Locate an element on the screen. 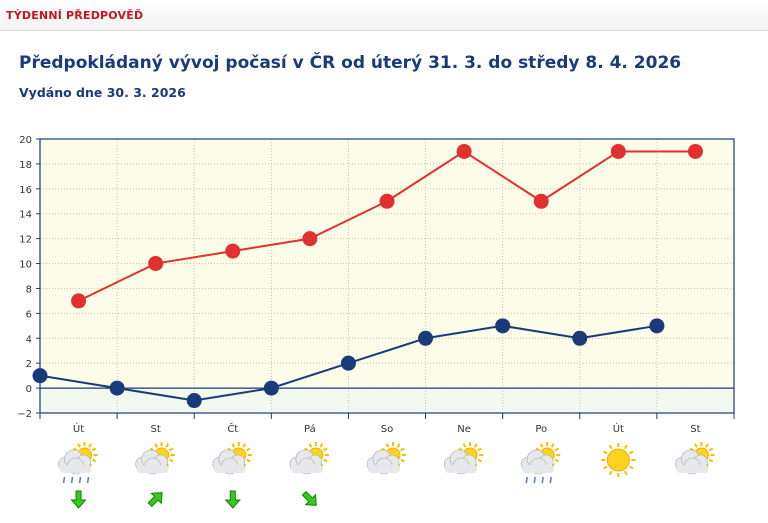 Image resolution: width=768 pixels, height=523 pixels. y-tick-label: 16 is located at coordinates (25, 190).